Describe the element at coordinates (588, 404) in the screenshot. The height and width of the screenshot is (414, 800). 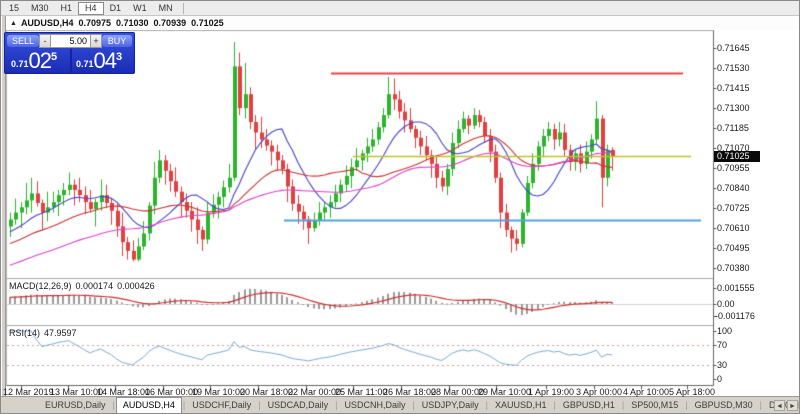
I see `chart-tab-gbpusd: GBPUSD,H1` at that location.